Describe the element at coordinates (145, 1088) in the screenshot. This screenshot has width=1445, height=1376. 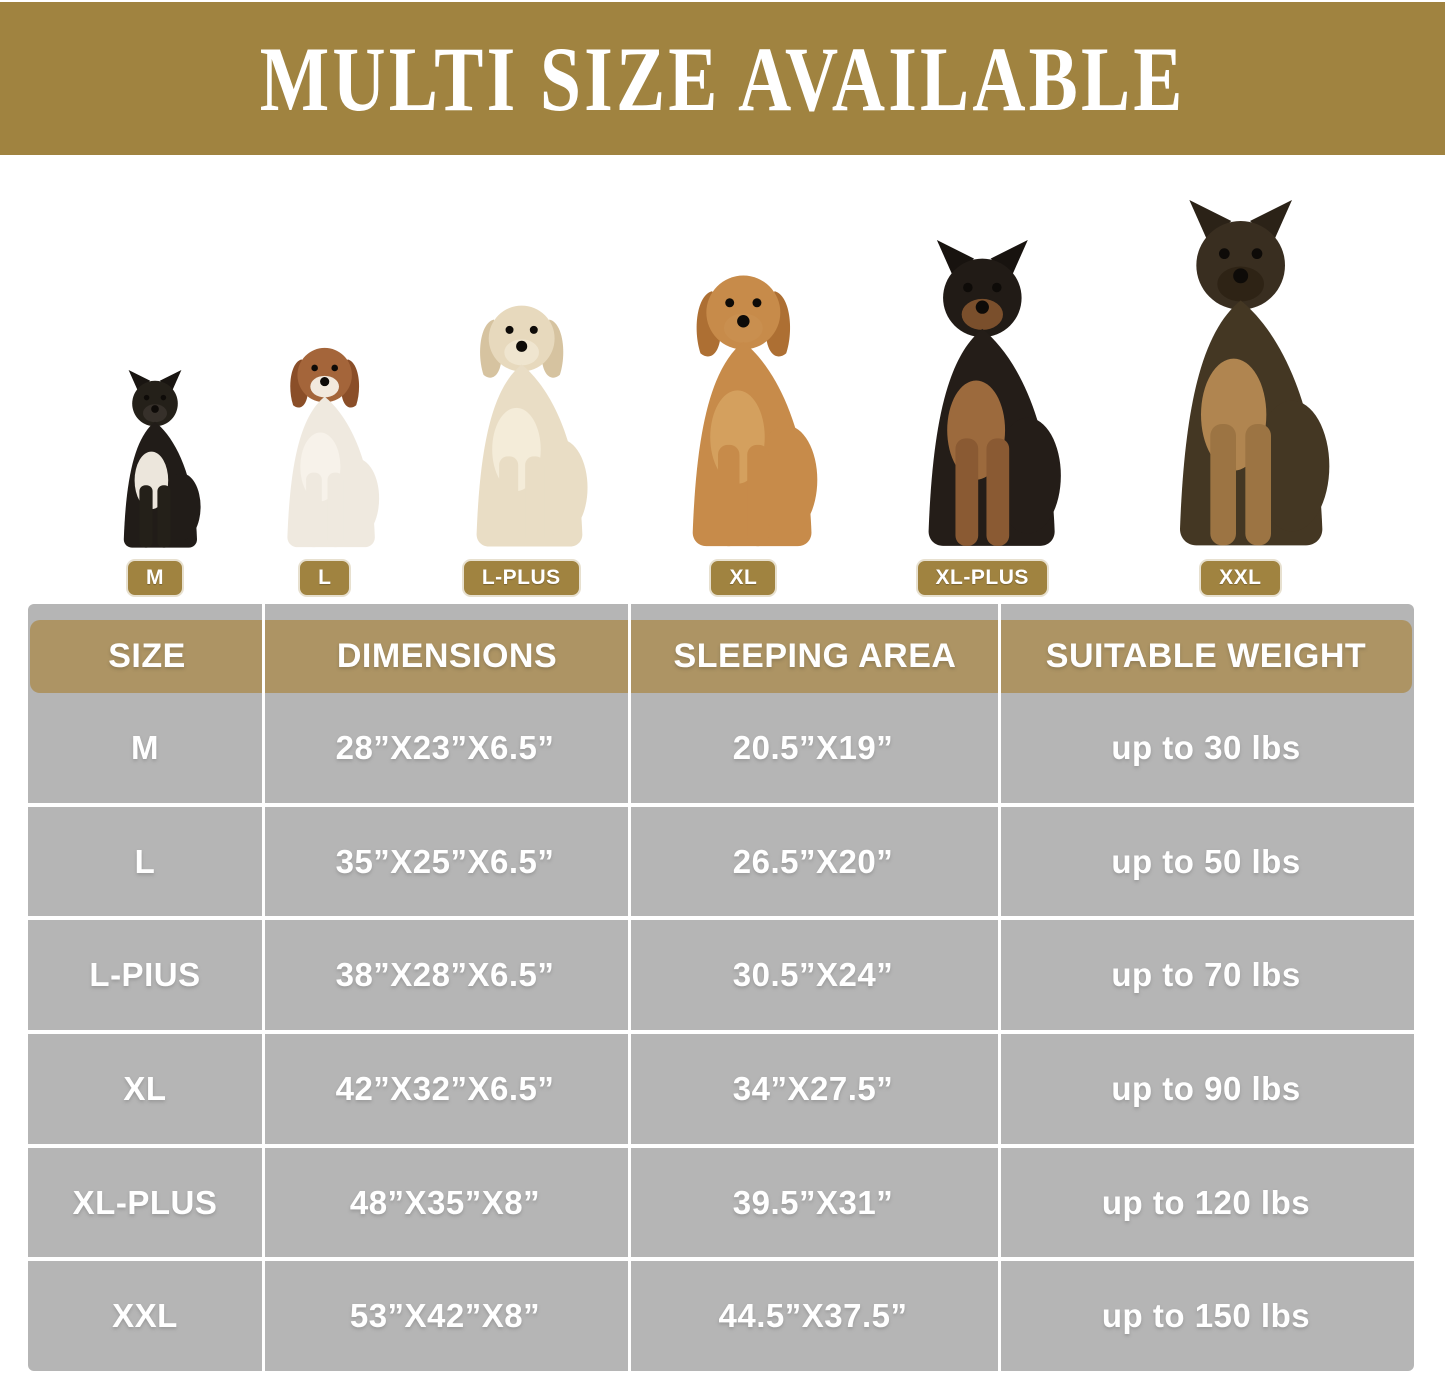
I see `cell-size: XL` at that location.